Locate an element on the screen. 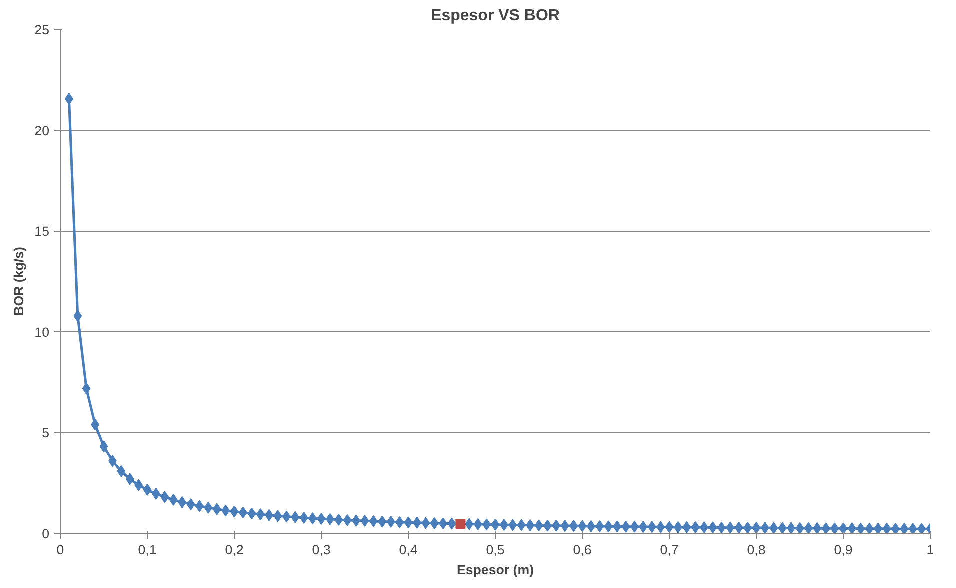  x-tick-label: 0,5 is located at coordinates (495, 550).